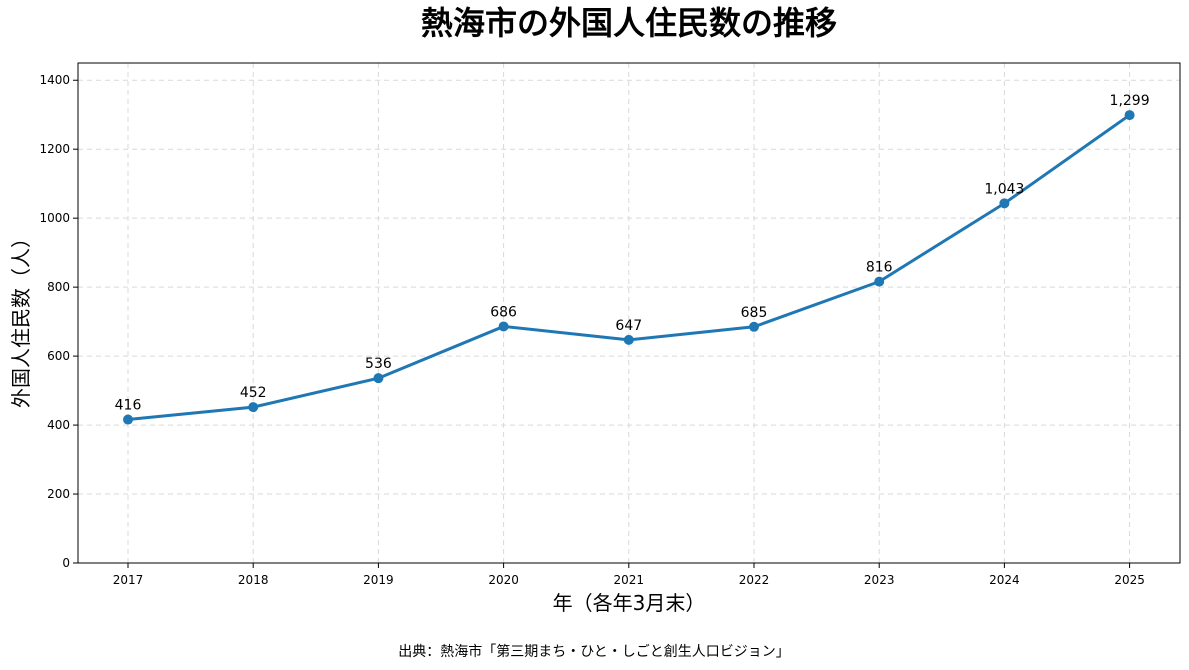  Describe the element at coordinates (378, 364) in the screenshot. I see `data-label: 536` at that location.